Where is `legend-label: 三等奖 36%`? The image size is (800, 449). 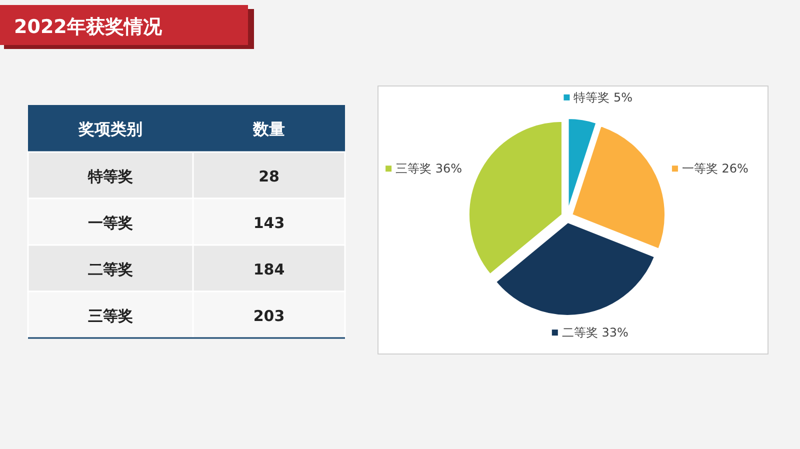
legend-label: 三等奖 36% is located at coordinates (429, 169).